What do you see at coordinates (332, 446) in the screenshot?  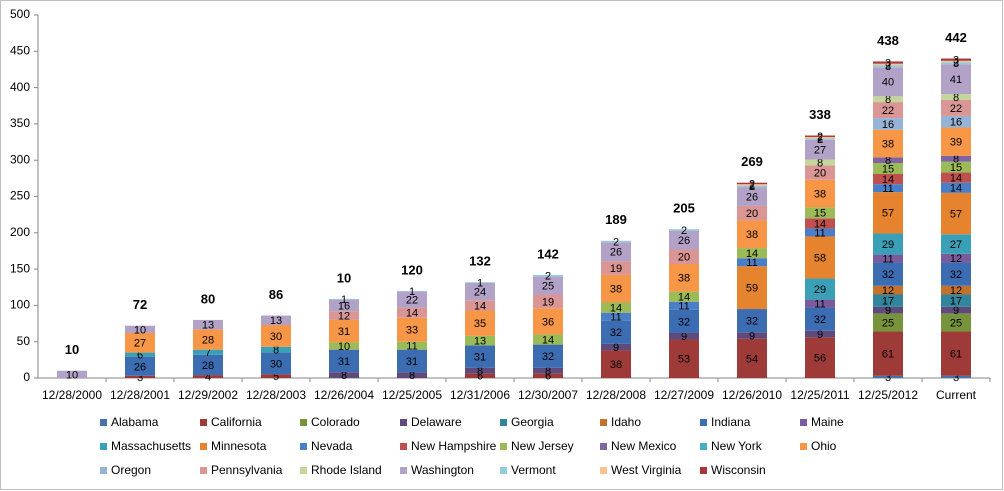 I see `legend-label: Nevada` at bounding box center [332, 446].